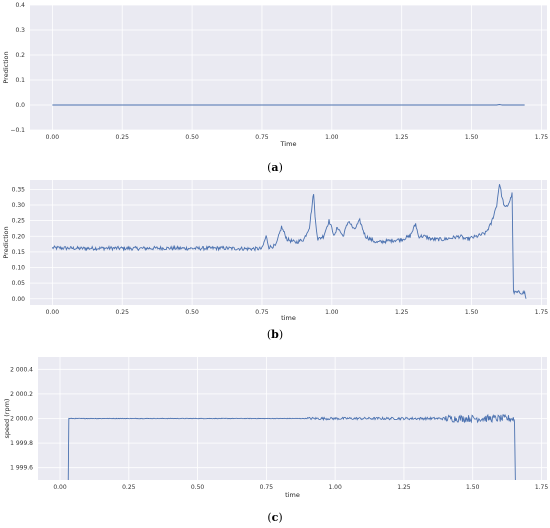 The image size is (550, 528). I want to click on x-axis-label: Time, so click(288, 144).